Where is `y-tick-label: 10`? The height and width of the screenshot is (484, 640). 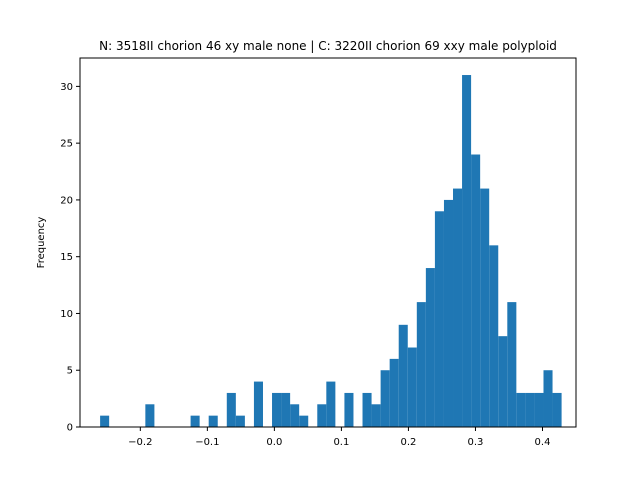 y-tick-label: 10 is located at coordinates (66, 314).